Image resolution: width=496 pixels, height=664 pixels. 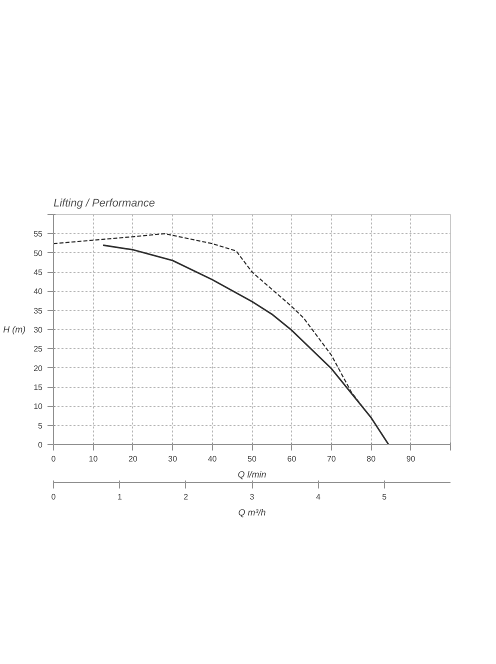 I want to click on x-tick-label: 70, so click(x=331, y=459).